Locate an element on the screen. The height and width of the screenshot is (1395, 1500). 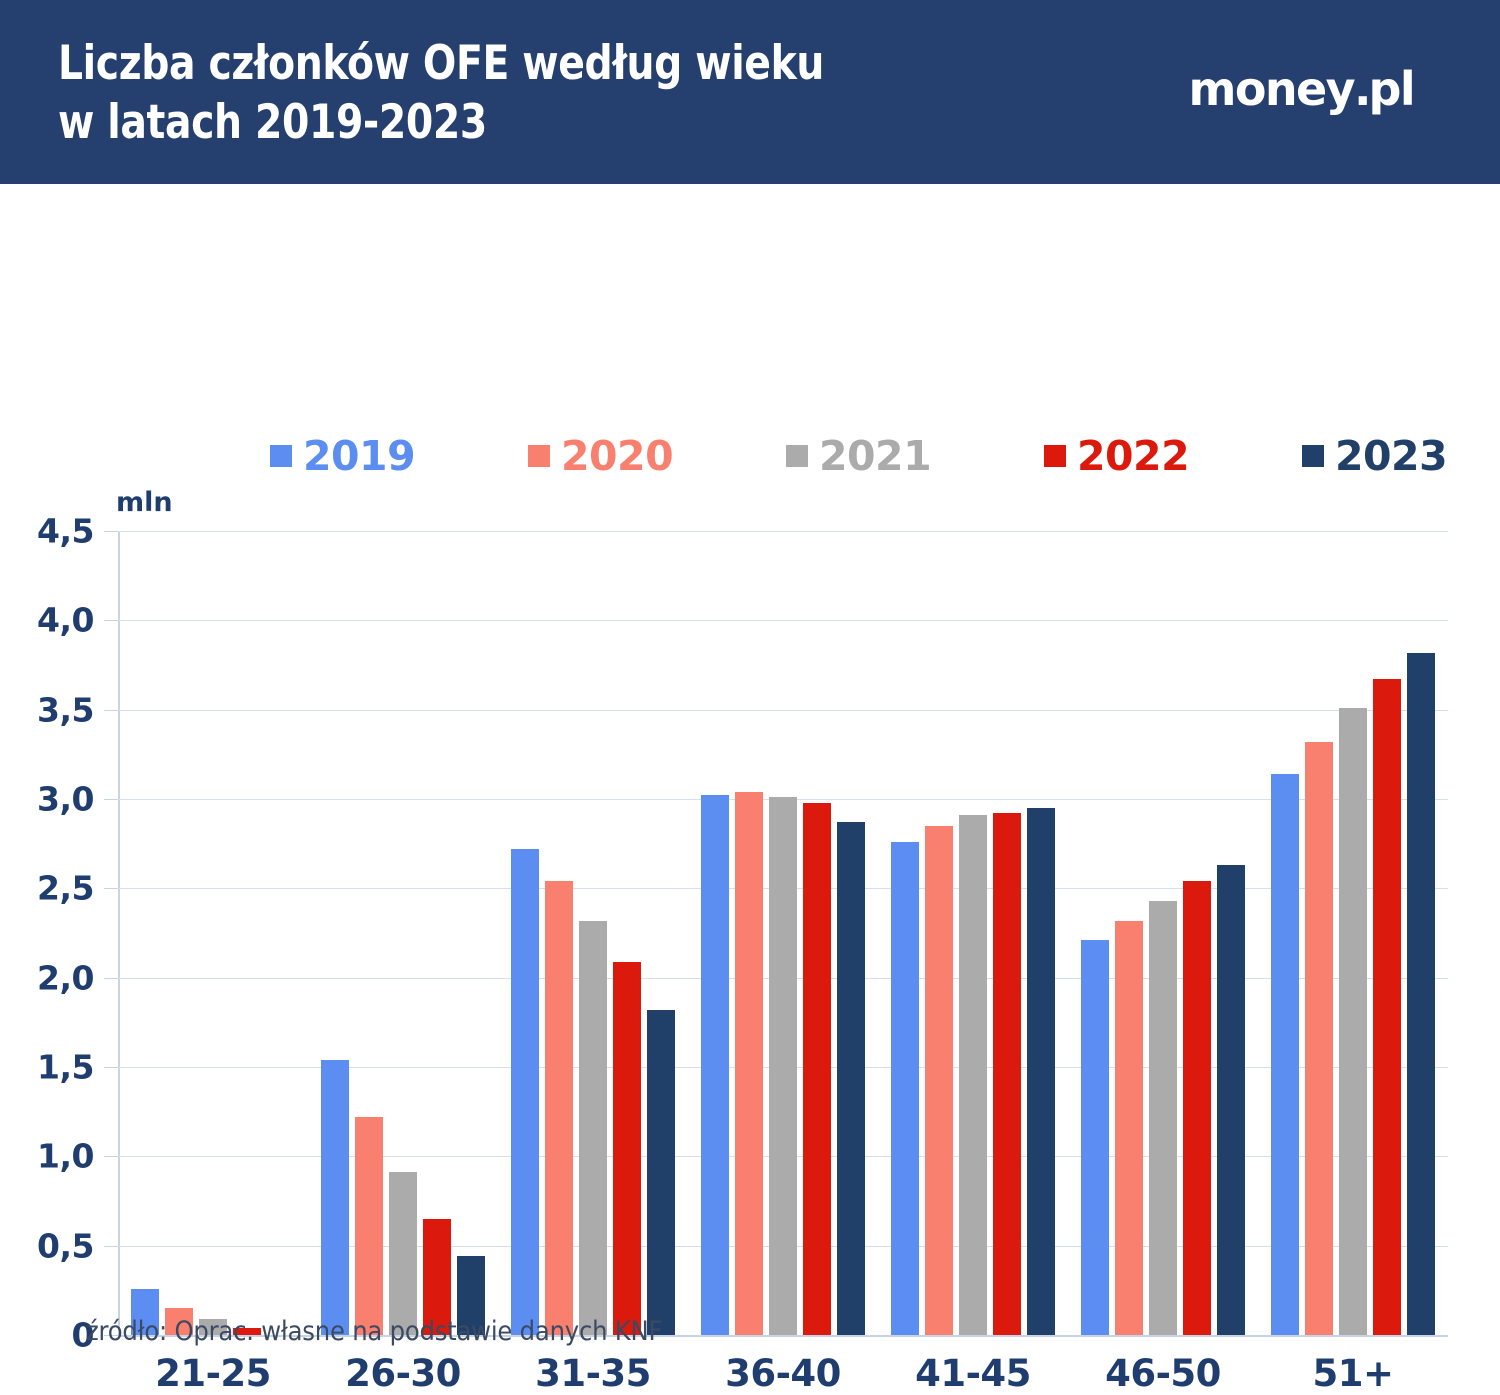
money-pl-logo: money.pl is located at coordinates (1302, 89).